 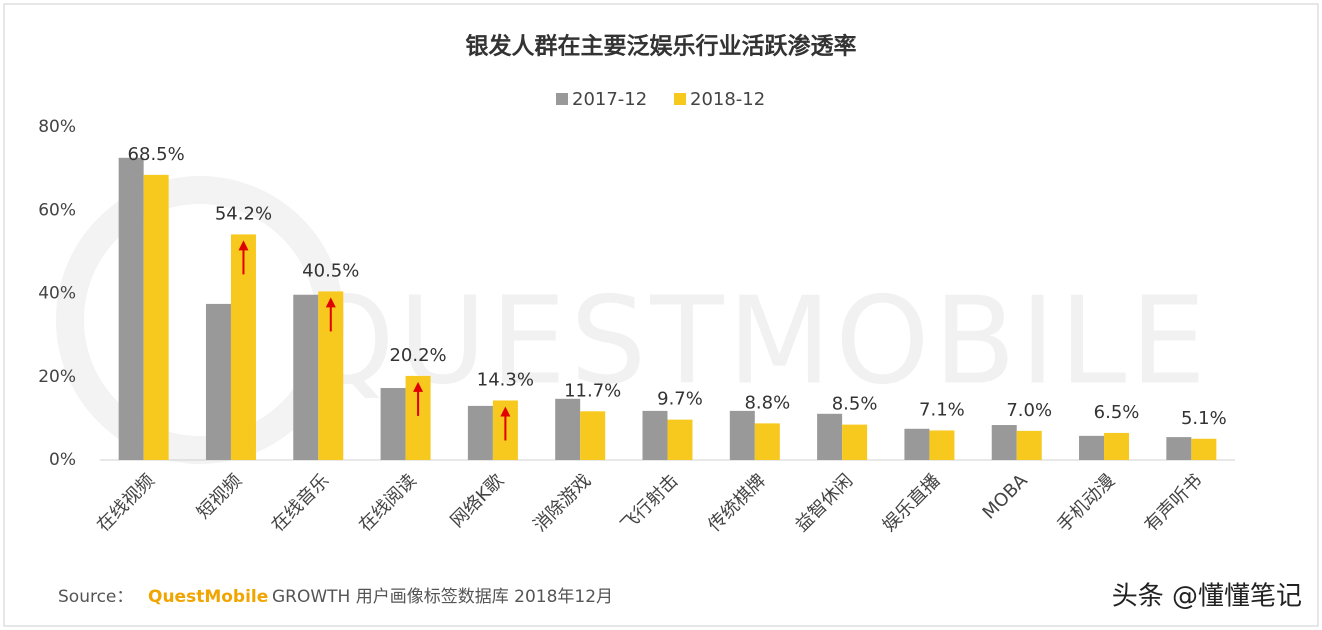 What do you see at coordinates (592, 390) in the screenshot?
I see `data-label: 11.7%` at bounding box center [592, 390].